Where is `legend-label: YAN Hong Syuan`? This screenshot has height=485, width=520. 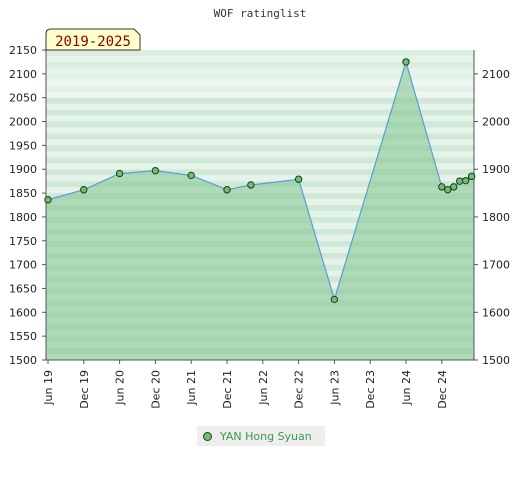 legend-label: YAN Hong Syuan is located at coordinates (266, 436).